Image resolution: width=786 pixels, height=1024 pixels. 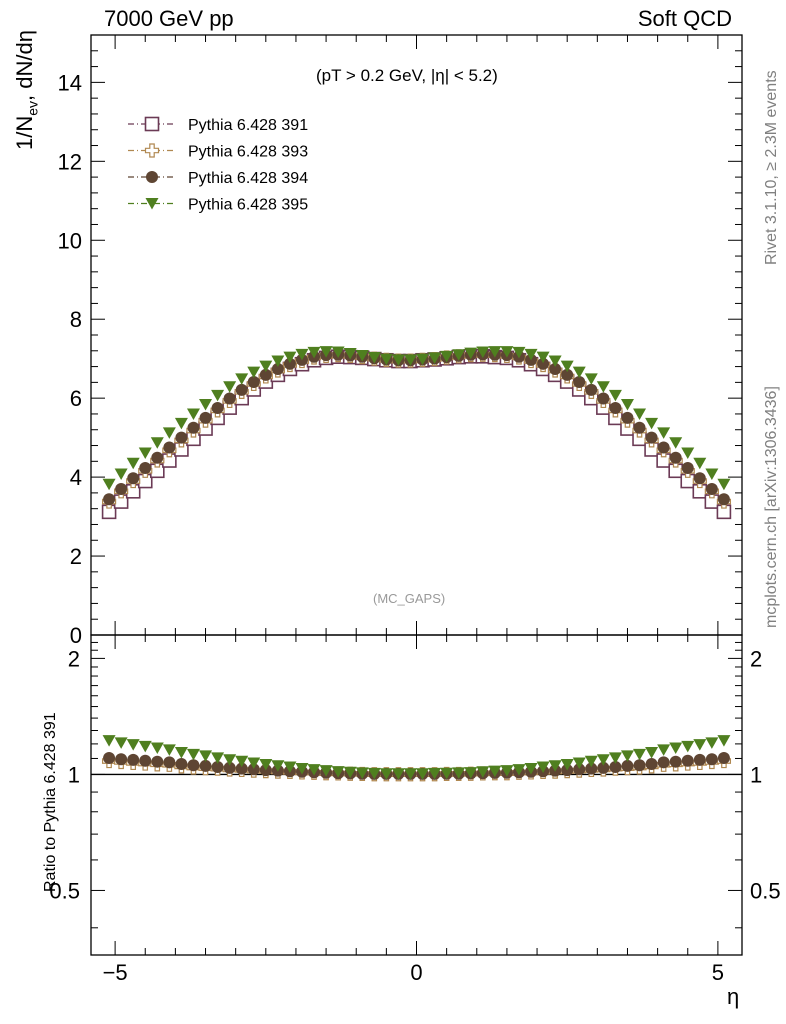 I want to click on ratio-y-tick-label: 2, so click(x=74, y=658).